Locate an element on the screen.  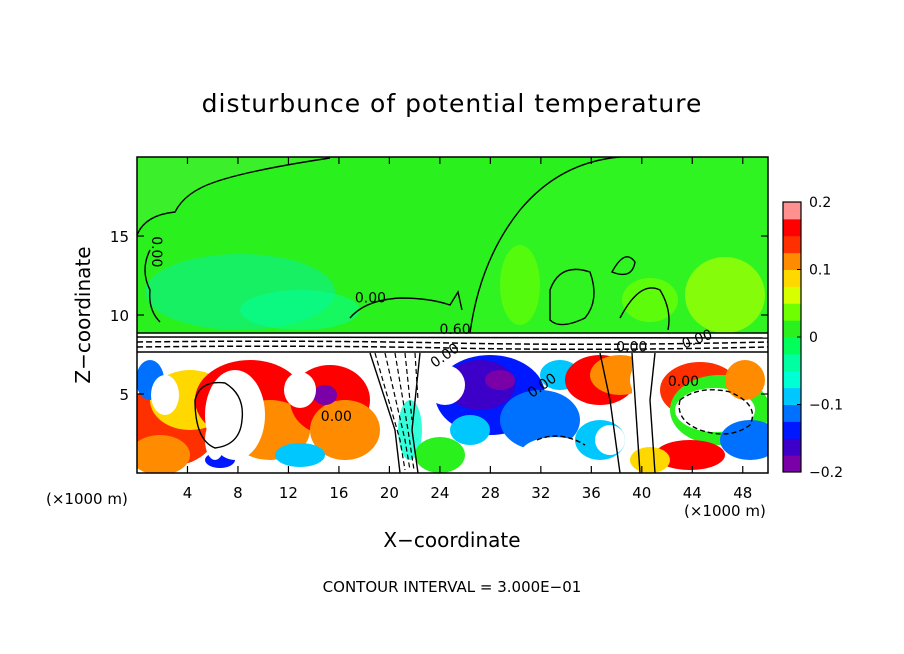
colorbar: 0.2 0.1 0 −0.1 −0.2 is located at coordinates (812, 338).